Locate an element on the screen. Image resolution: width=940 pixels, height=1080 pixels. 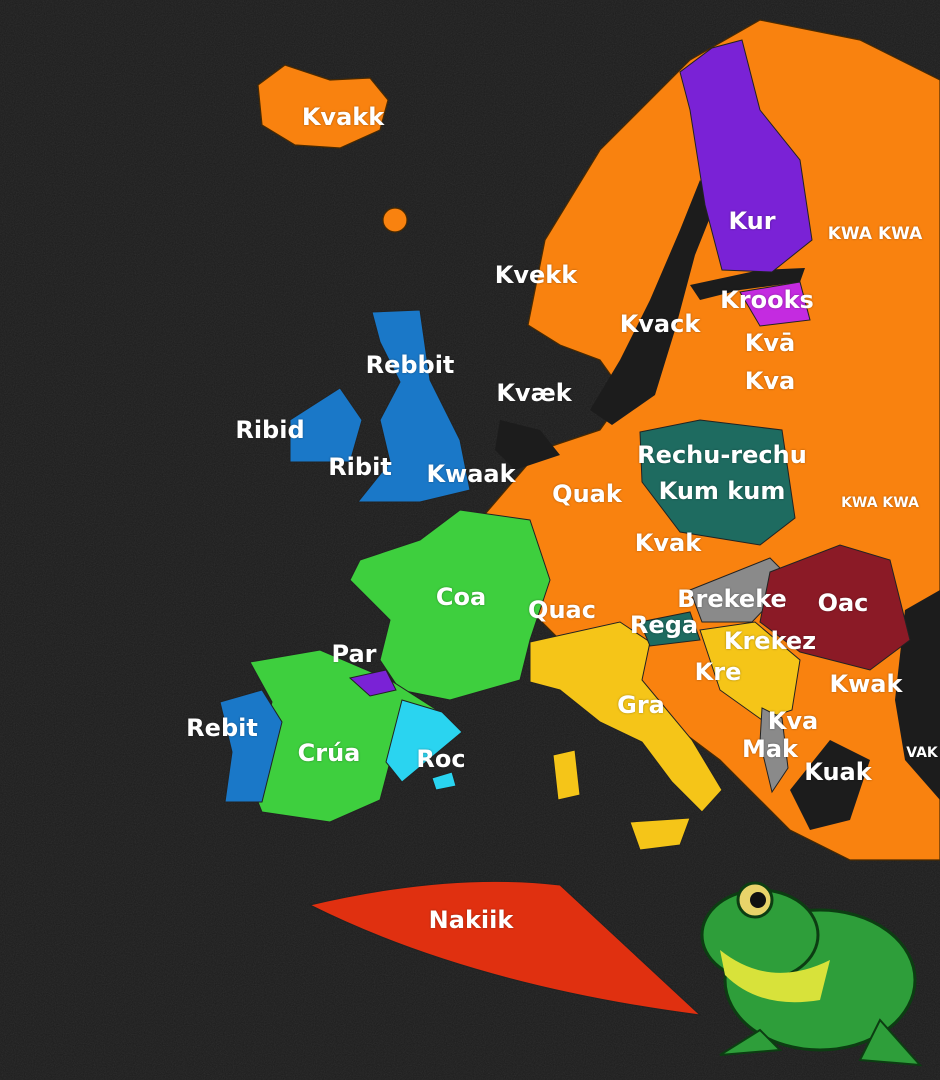
label-greece: Kuak is located at coordinates (838, 772).